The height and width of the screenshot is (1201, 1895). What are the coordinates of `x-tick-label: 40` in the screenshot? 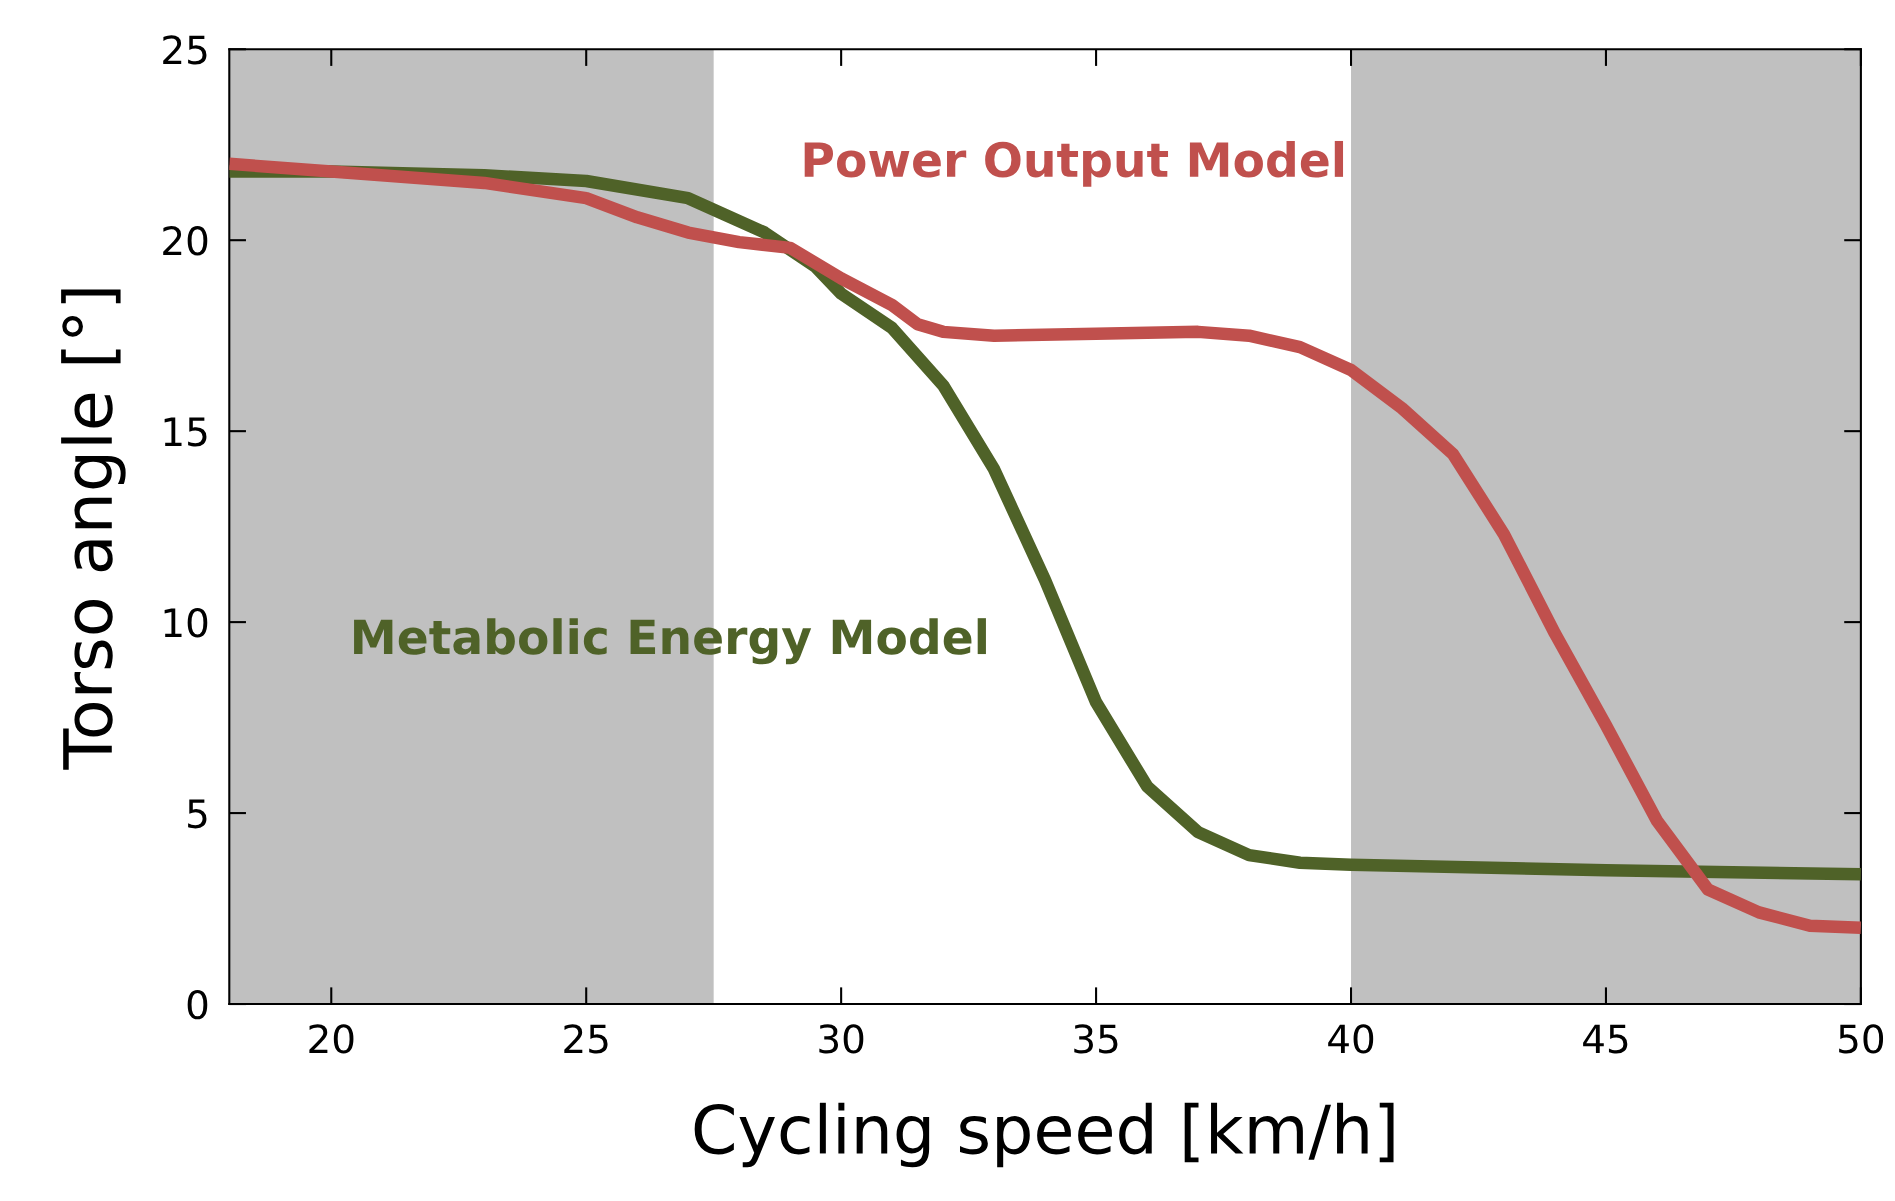 It's located at (1351, 1039).